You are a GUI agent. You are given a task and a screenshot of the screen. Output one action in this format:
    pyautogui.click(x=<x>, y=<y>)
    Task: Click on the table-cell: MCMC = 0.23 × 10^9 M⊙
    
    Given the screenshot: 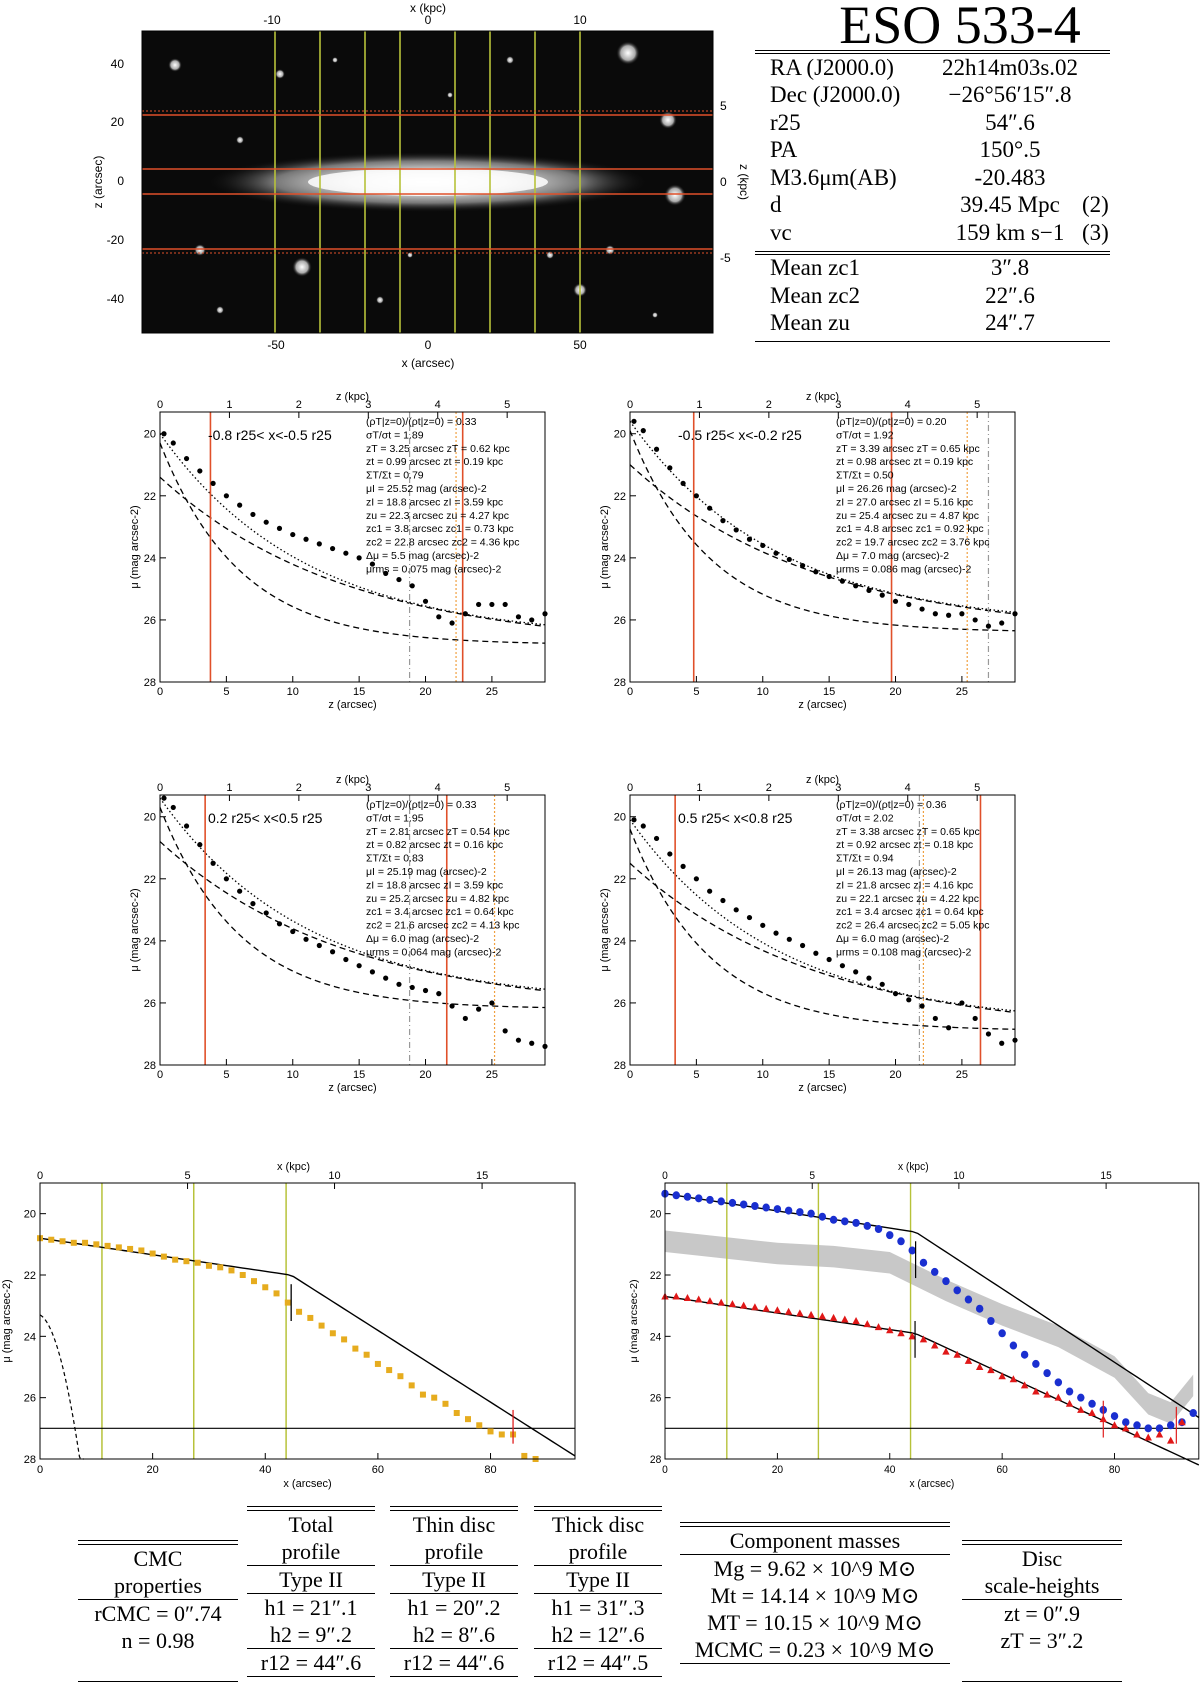 What is the action you would take?
    pyautogui.click(x=815, y=1649)
    